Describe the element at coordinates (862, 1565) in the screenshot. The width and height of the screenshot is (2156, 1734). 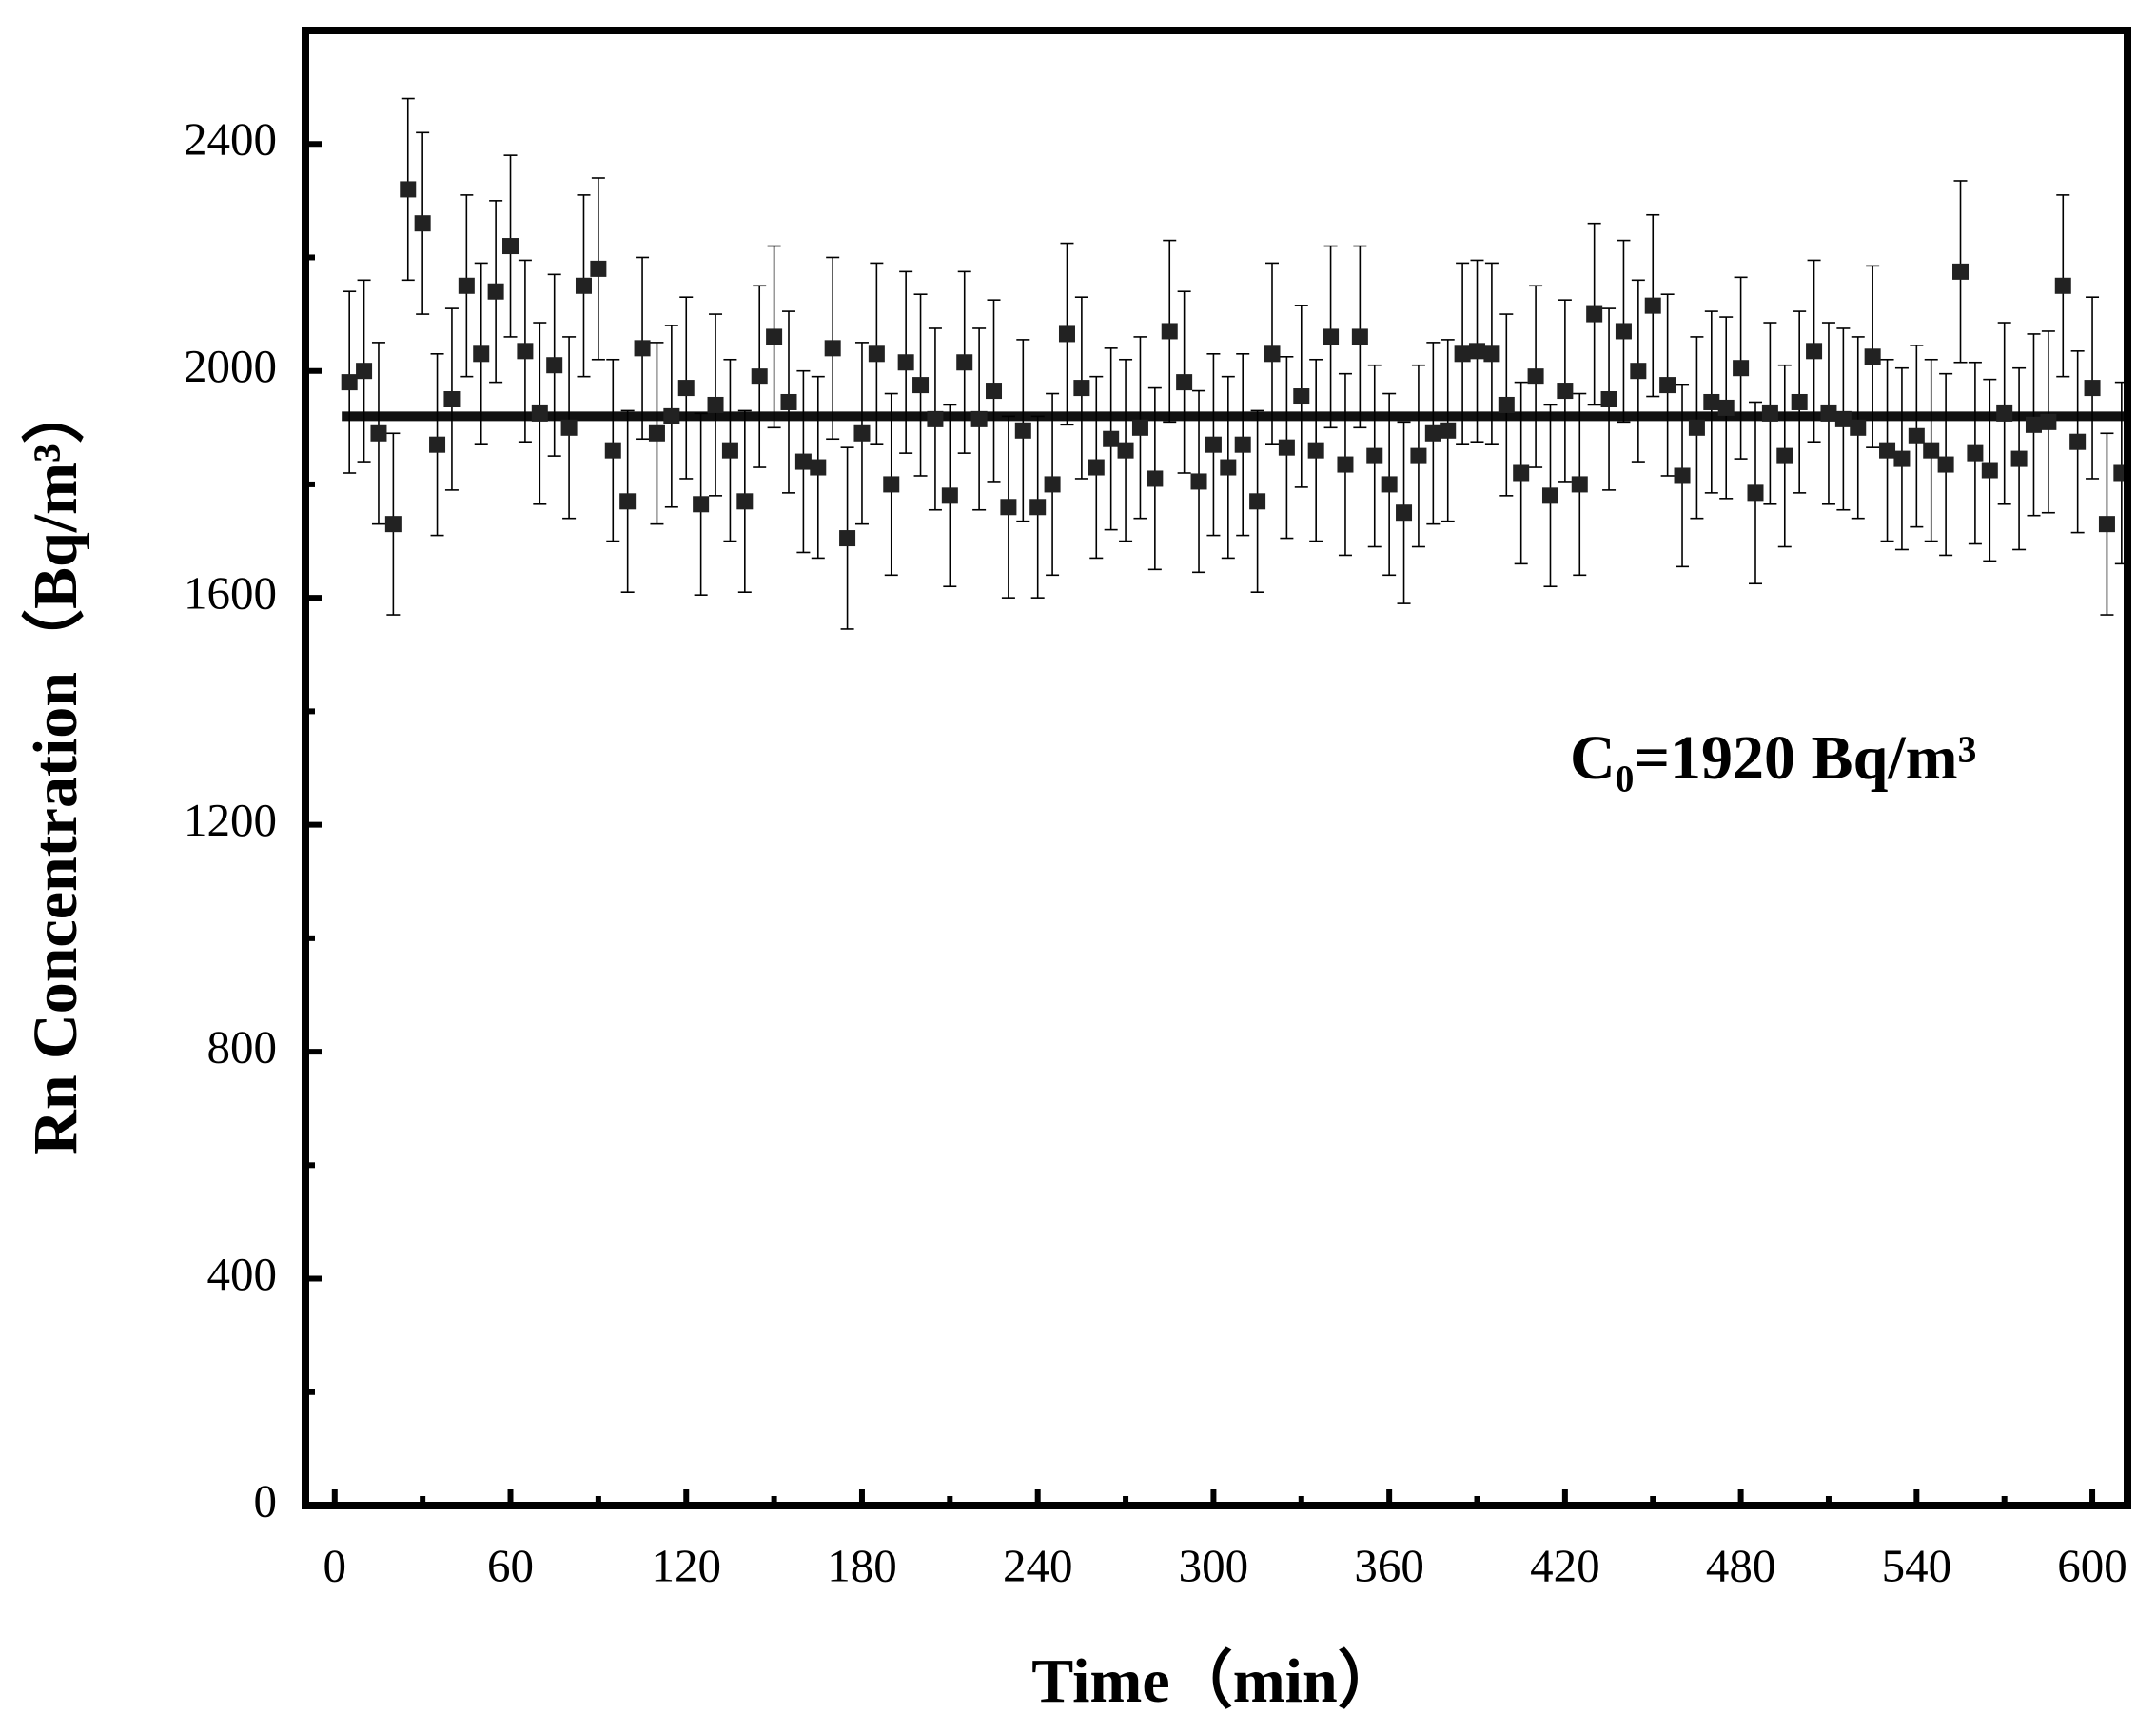
I see `x-tick-label: 180` at that location.